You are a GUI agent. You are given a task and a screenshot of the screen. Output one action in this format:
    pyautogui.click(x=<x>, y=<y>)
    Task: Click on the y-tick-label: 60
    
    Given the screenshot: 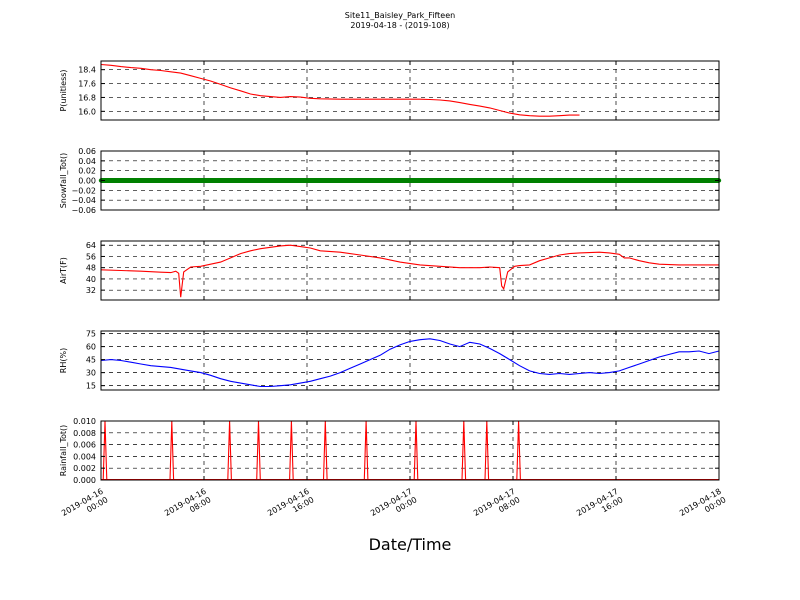 What is the action you would take?
    pyautogui.click(x=91, y=347)
    